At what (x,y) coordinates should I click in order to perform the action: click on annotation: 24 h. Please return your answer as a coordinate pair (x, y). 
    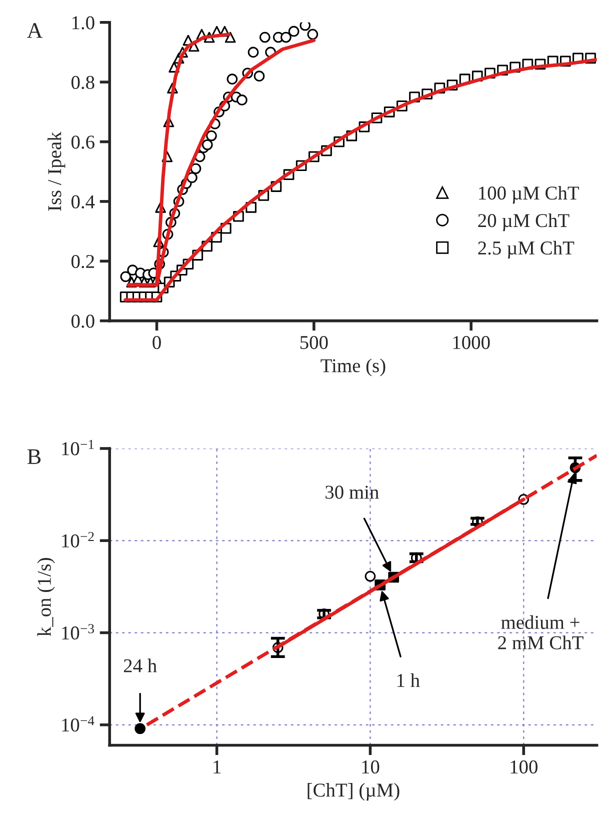
    Looking at the image, I should click on (140, 665).